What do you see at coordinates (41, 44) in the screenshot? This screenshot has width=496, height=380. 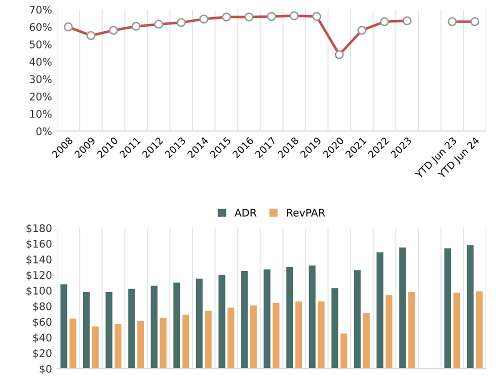 I see `y-tick-label: 50%` at bounding box center [41, 44].